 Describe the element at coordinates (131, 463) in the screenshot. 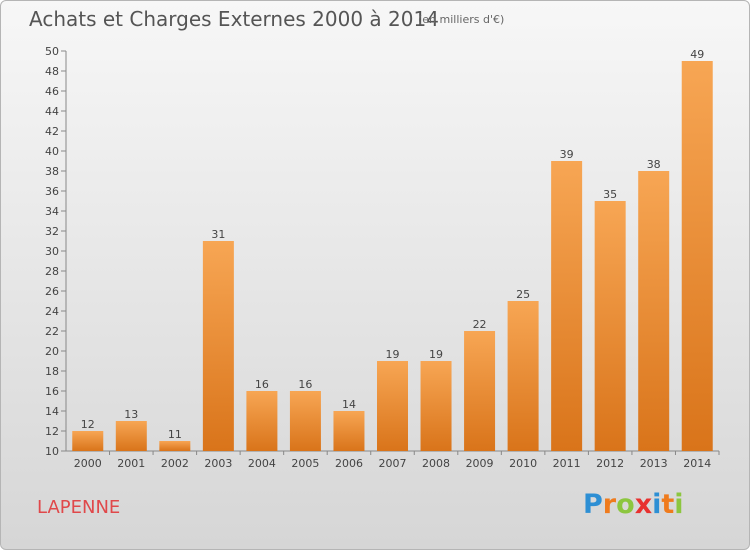

I see `x-tick-label: 2001` at that location.